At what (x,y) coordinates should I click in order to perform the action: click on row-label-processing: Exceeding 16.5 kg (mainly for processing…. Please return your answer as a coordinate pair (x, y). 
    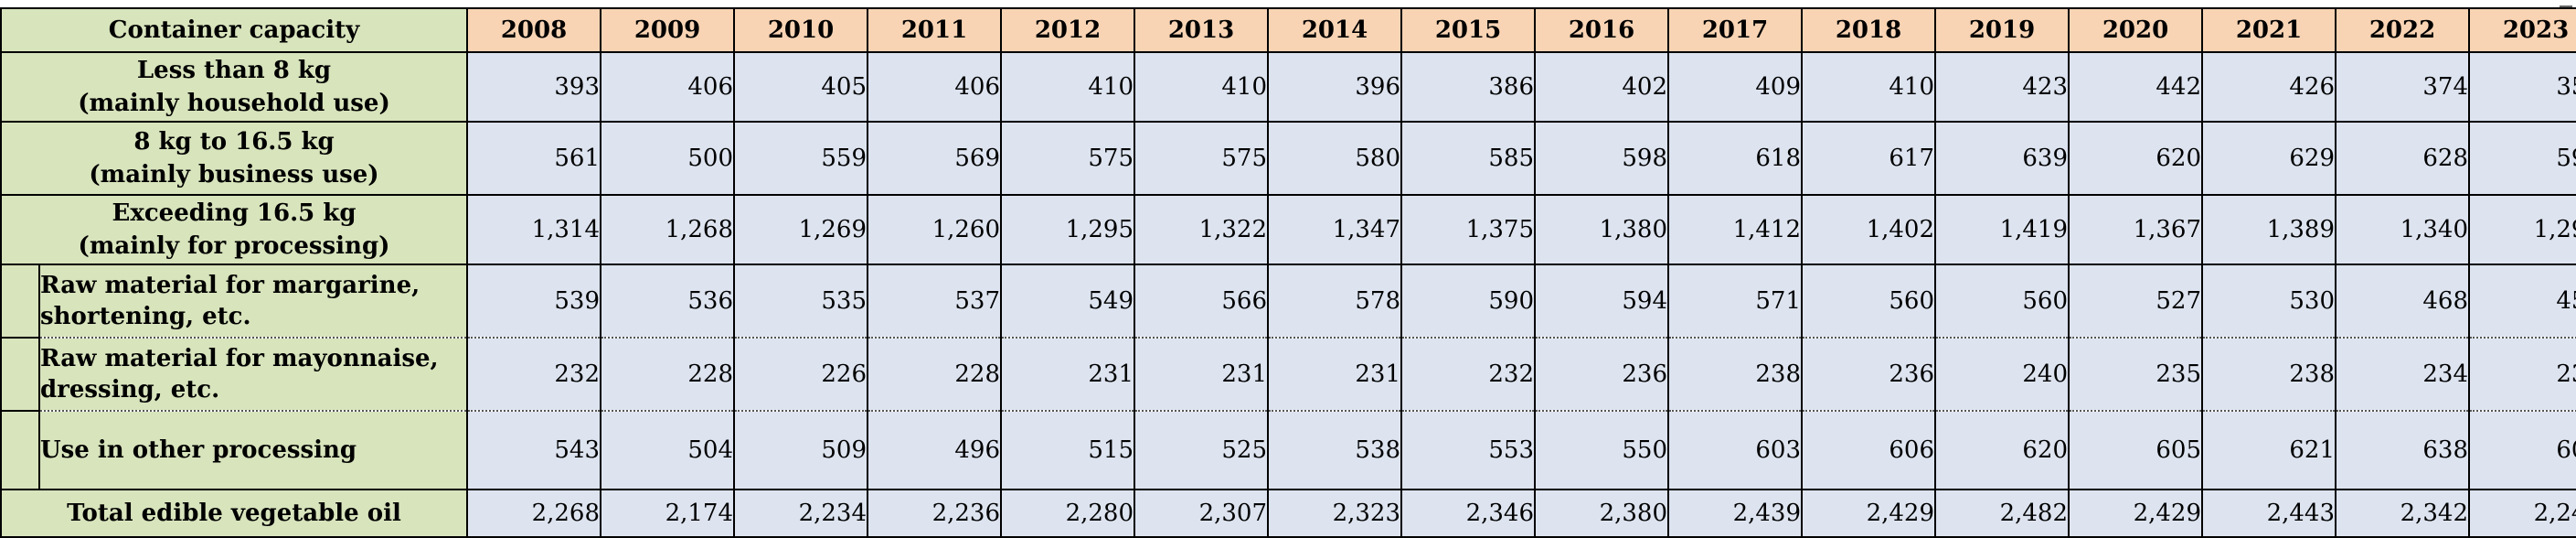
    Looking at the image, I should click on (234, 229).